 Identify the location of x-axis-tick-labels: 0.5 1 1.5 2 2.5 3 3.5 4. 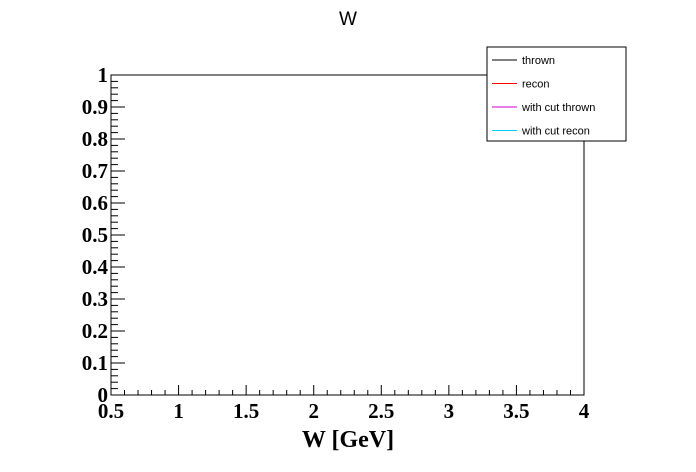
(344, 411).